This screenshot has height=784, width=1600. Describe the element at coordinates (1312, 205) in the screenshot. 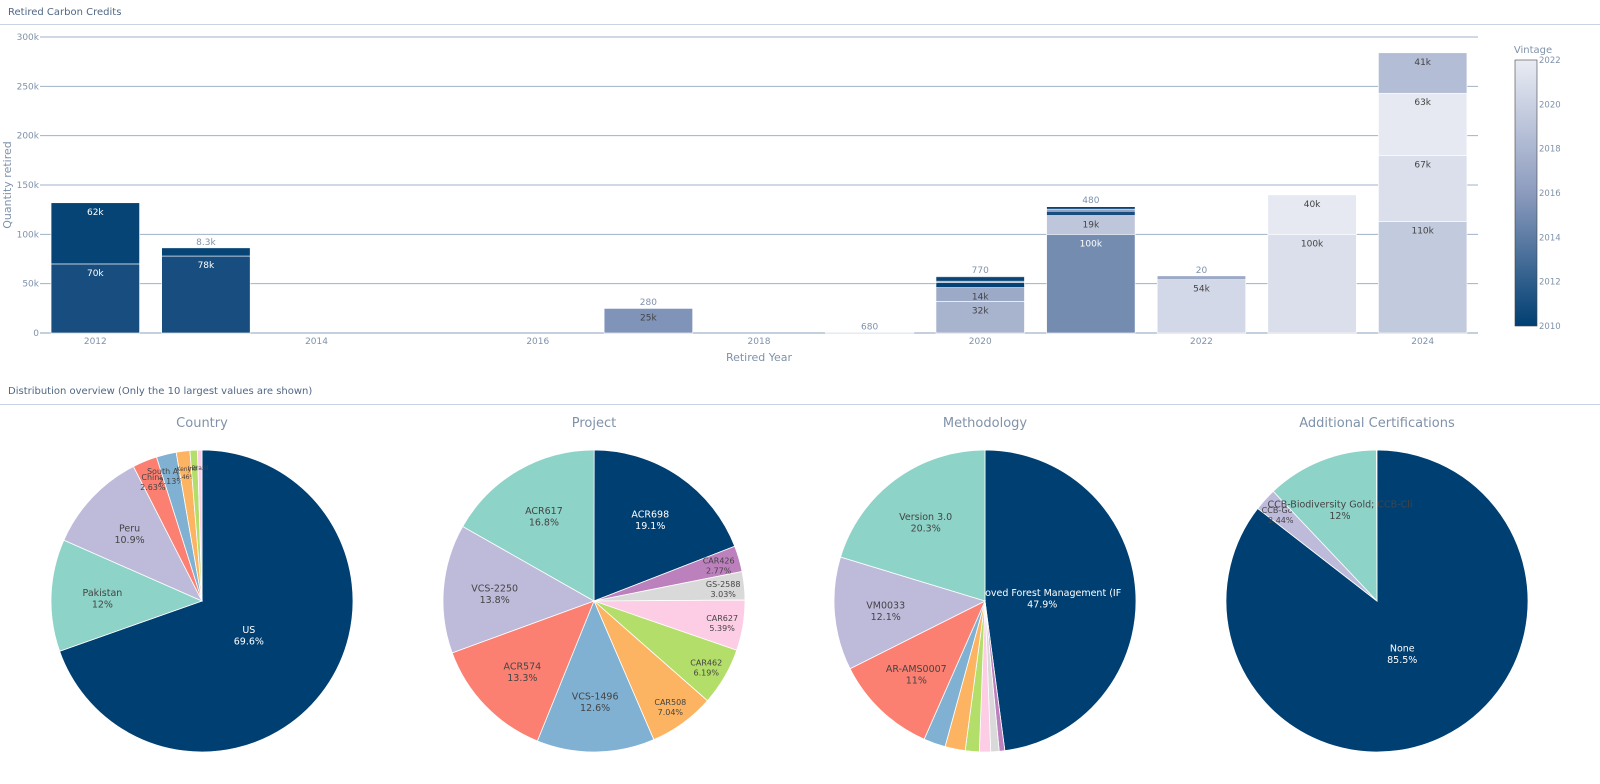

I see `bar-segment-label: 40k` at that location.